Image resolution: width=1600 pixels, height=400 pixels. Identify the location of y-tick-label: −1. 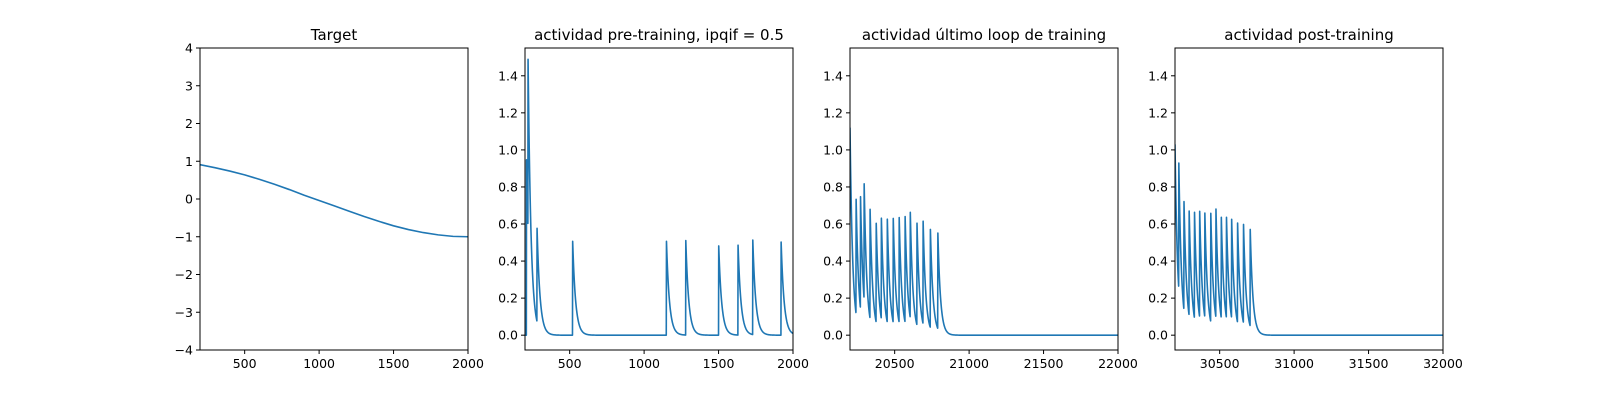
(184, 236).